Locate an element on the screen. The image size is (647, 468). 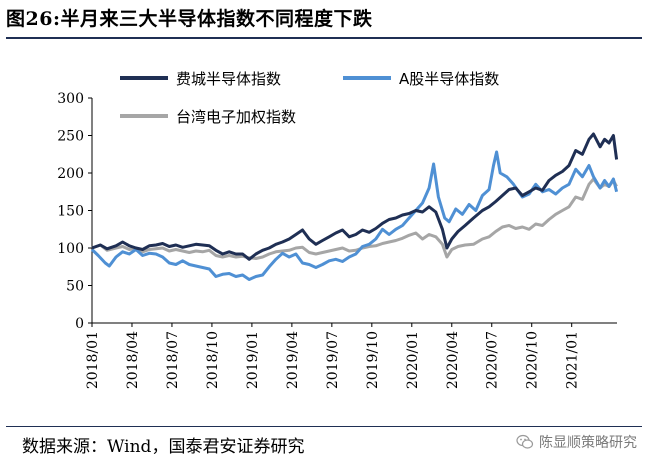
x-tick-label: 2021/01 is located at coordinates (573, 360).